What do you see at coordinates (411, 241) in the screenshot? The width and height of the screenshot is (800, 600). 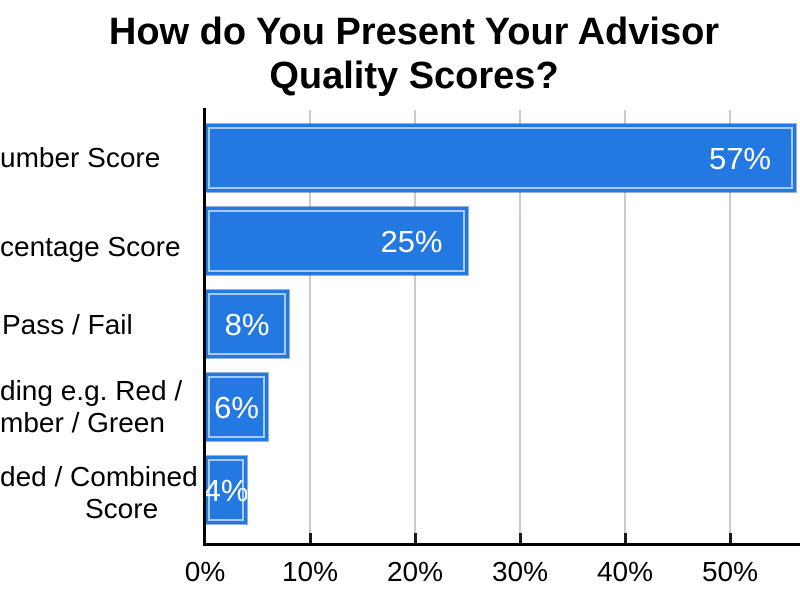 I see `bar-value-label: 25%` at bounding box center [411, 241].